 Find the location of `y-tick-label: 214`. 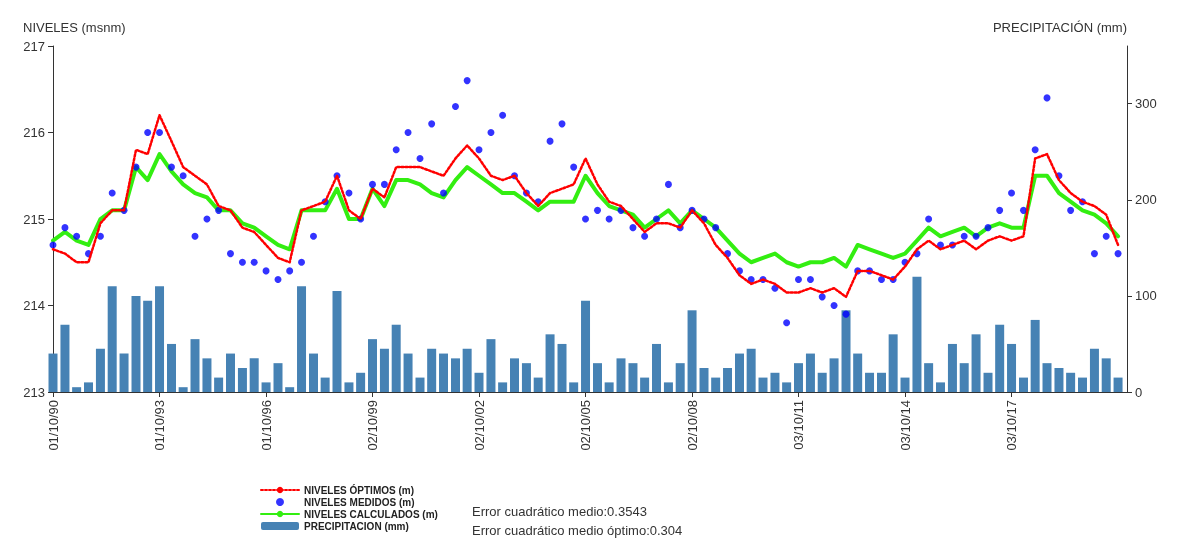

y-tick-label: 214 is located at coordinates (34, 305).